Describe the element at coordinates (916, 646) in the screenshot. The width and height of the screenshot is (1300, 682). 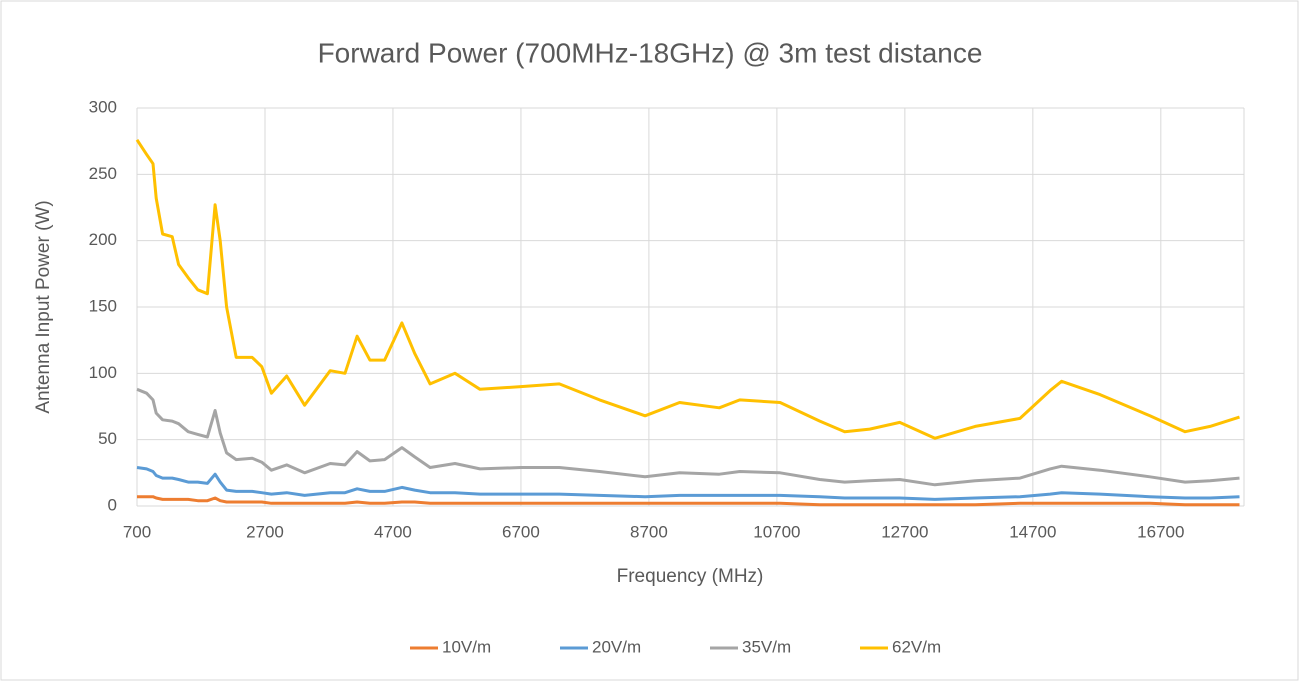
I see `legend-label: 62V/m` at that location.